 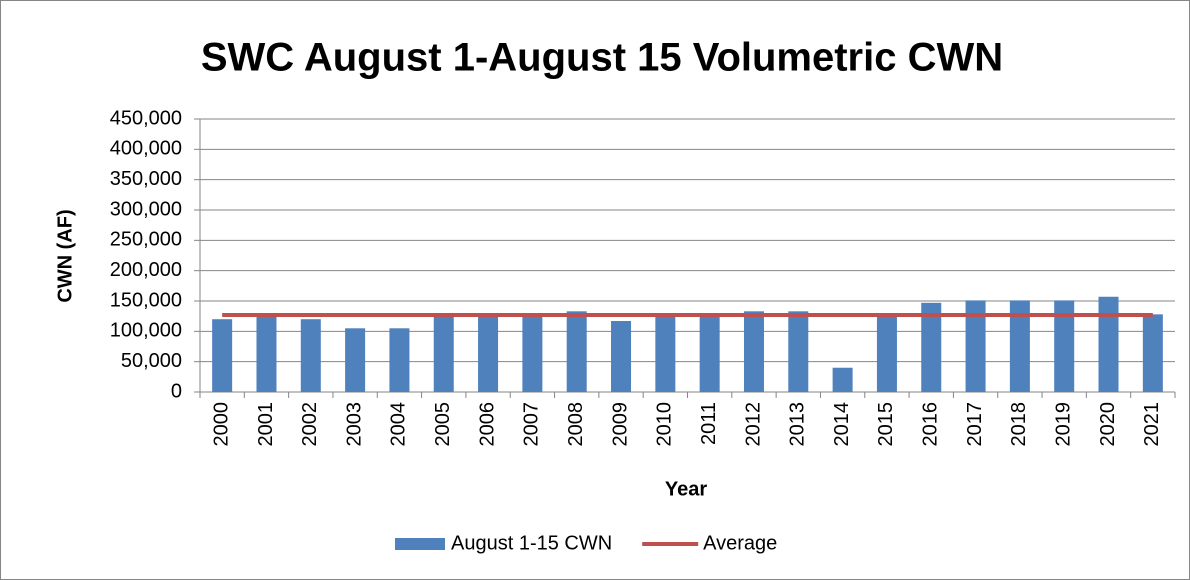 What do you see at coordinates (266, 424) in the screenshot?
I see `x-tick-label: 2001` at bounding box center [266, 424].